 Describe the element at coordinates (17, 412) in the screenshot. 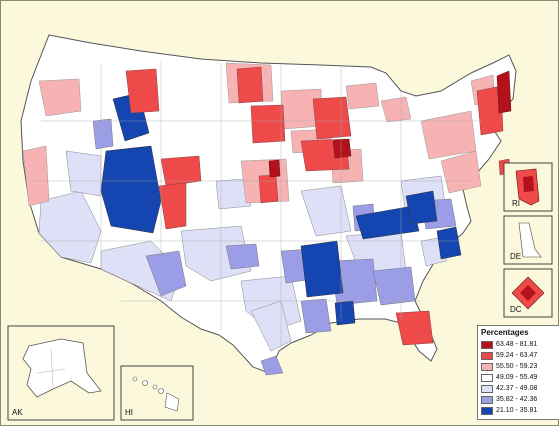

I see `inset-ak-label: AK` at that location.